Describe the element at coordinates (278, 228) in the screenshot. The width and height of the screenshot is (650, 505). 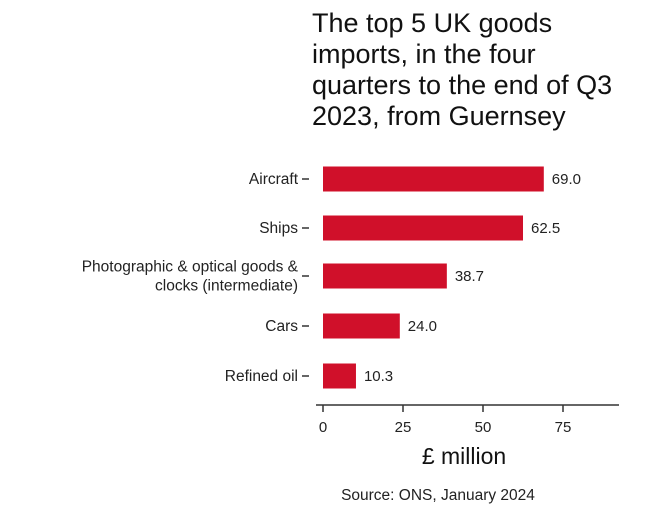
I see `category-label: Ships` at that location.